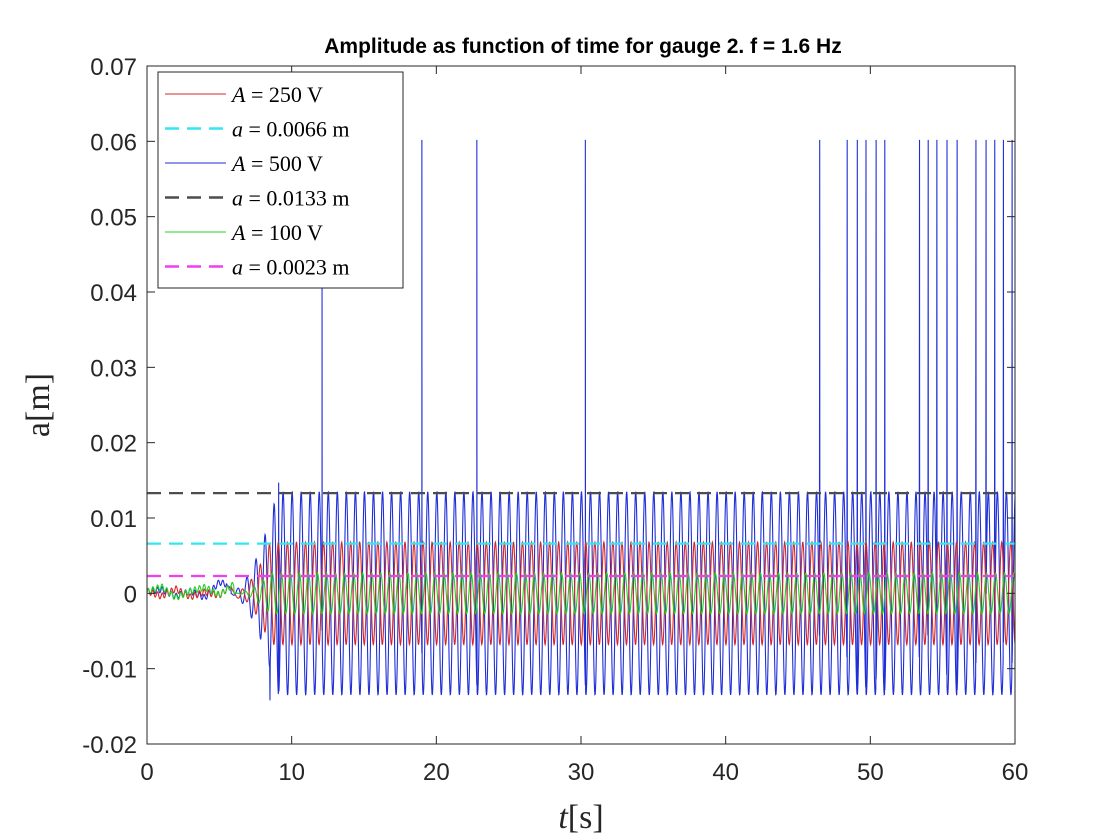  What do you see at coordinates (113, 142) in the screenshot?
I see `y-tick-label: 0.06` at bounding box center [113, 142].